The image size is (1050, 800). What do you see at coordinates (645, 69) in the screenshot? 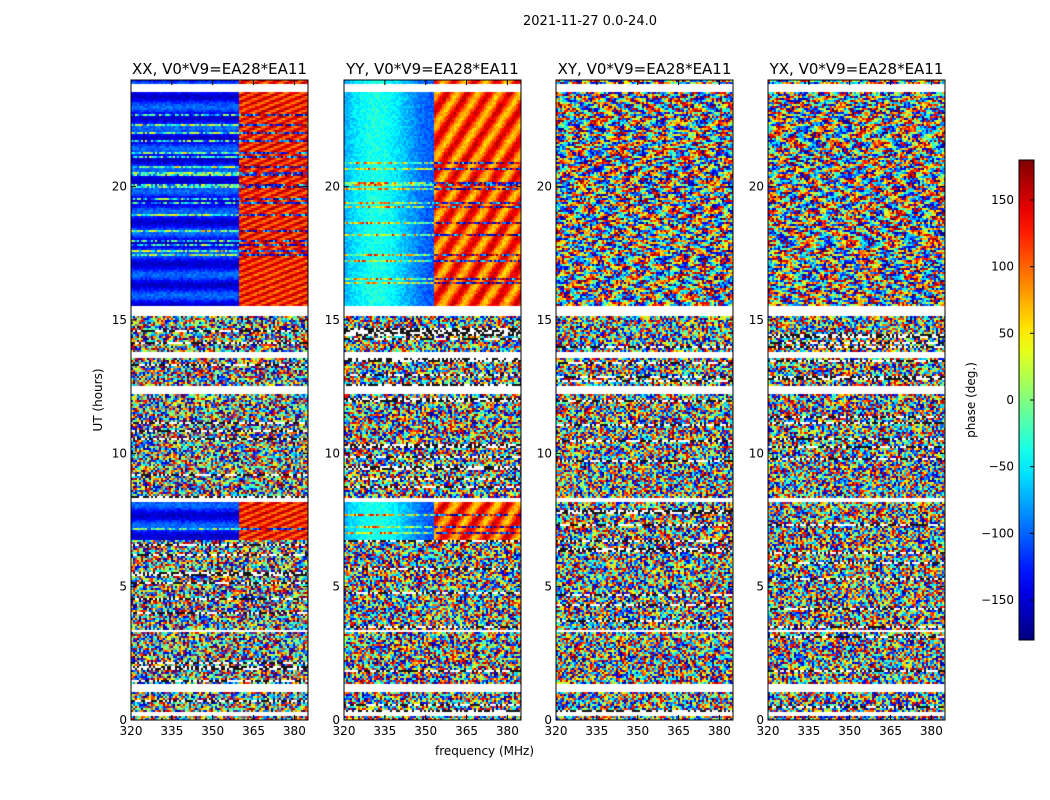
I see `panel-title: XY, V0*V9=EA28*EA11` at bounding box center [645, 69].